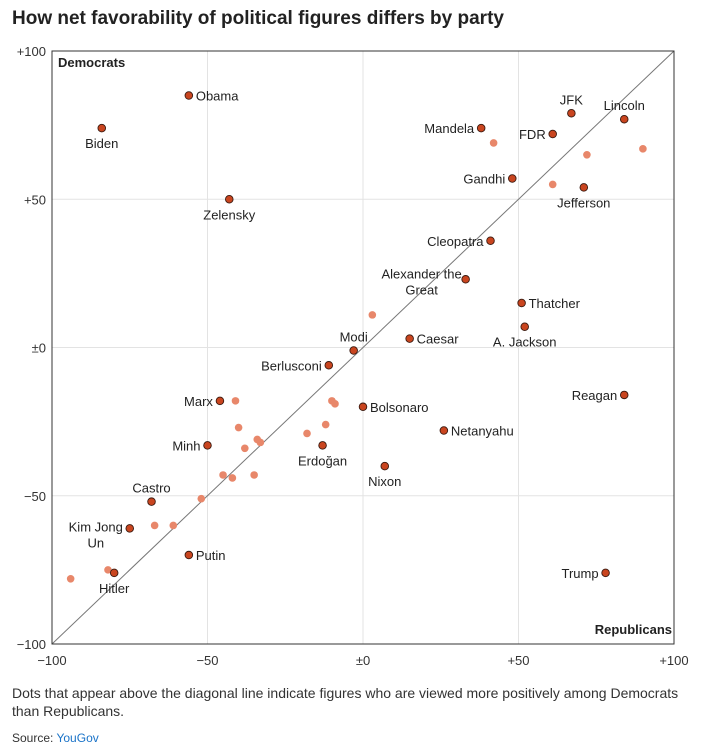  What do you see at coordinates (363, 660) in the screenshot?
I see `x-tick-label: ±0` at bounding box center [363, 660].